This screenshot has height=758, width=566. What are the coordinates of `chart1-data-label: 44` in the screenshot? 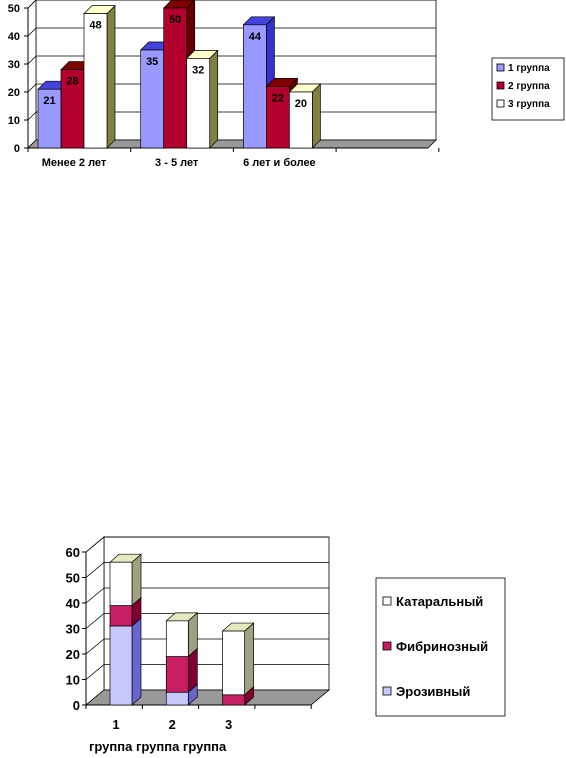 It's located at (255, 37).